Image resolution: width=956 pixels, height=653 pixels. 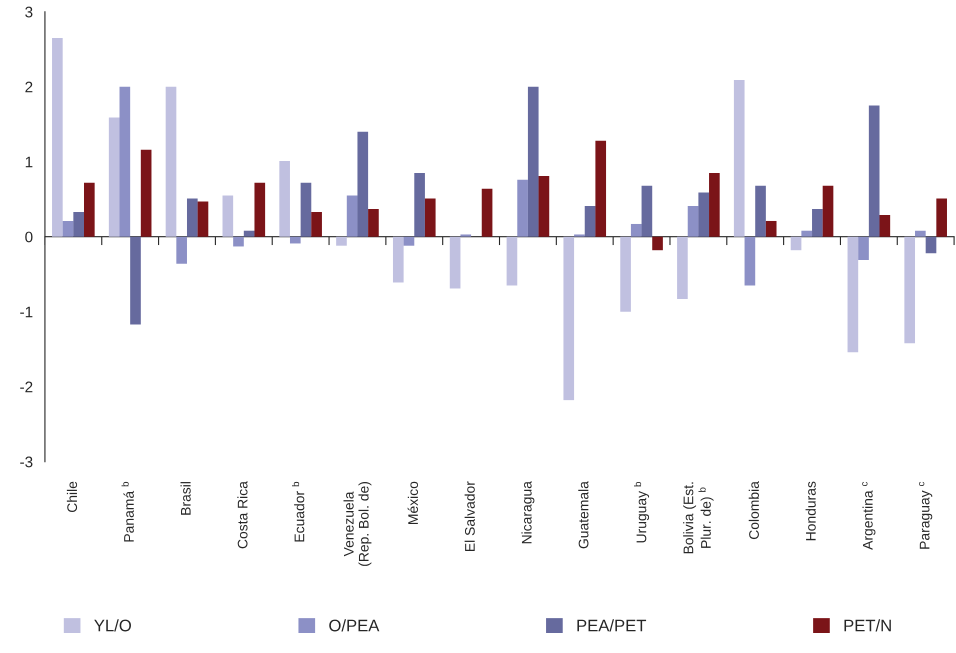 What do you see at coordinates (112, 625) in the screenshot?
I see `legend-label: YL/O` at bounding box center [112, 625].